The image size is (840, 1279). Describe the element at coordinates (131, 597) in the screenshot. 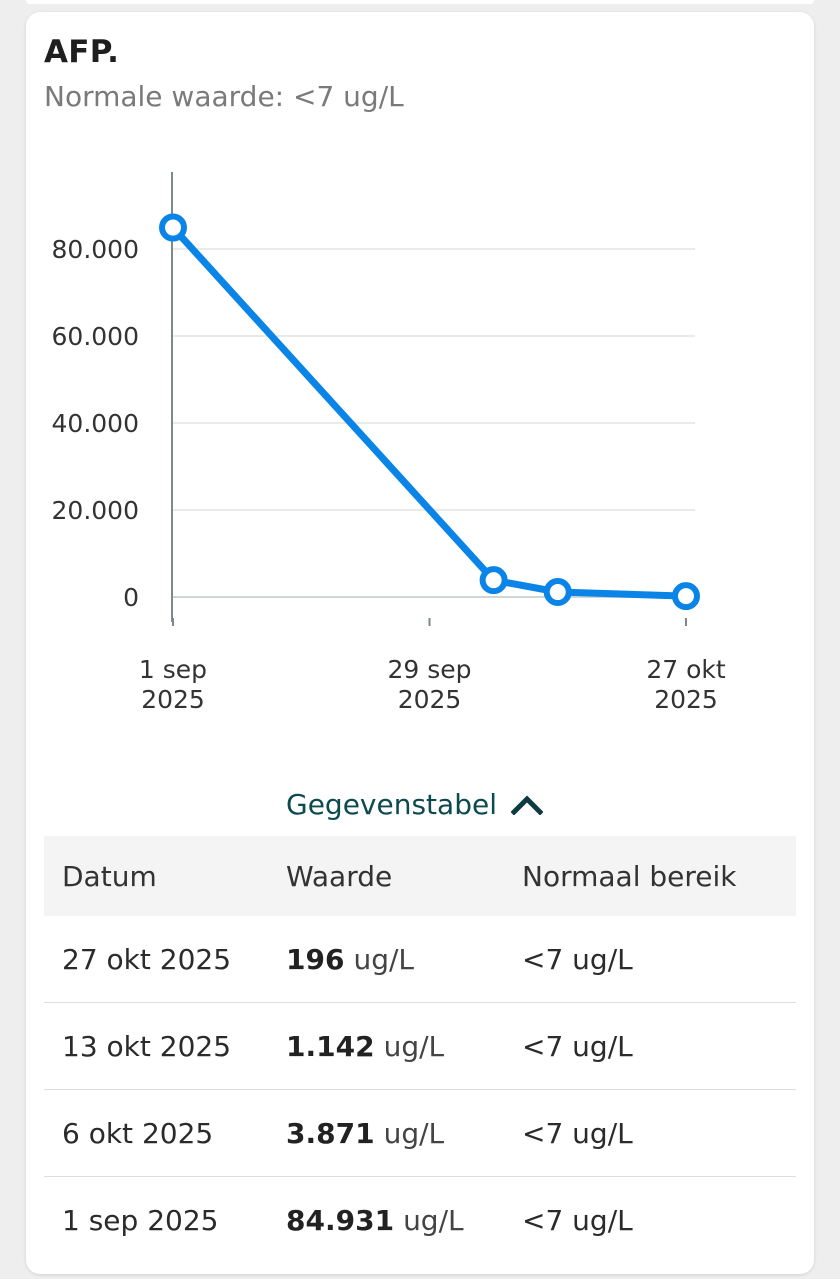

I see `y-tick-label: 0` at that location.